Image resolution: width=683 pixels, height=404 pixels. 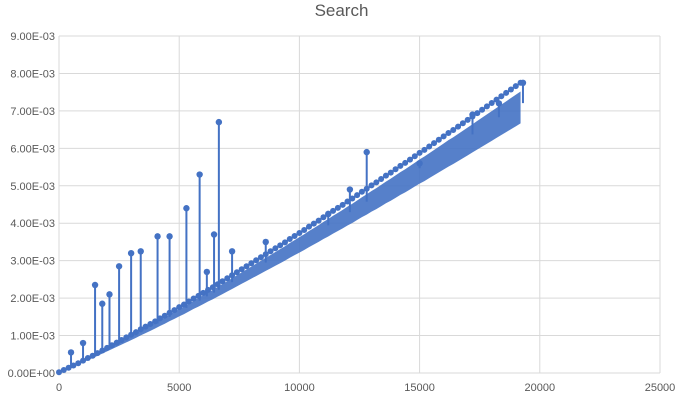 I want to click on x-tick-label: 10000, so click(x=299, y=388).